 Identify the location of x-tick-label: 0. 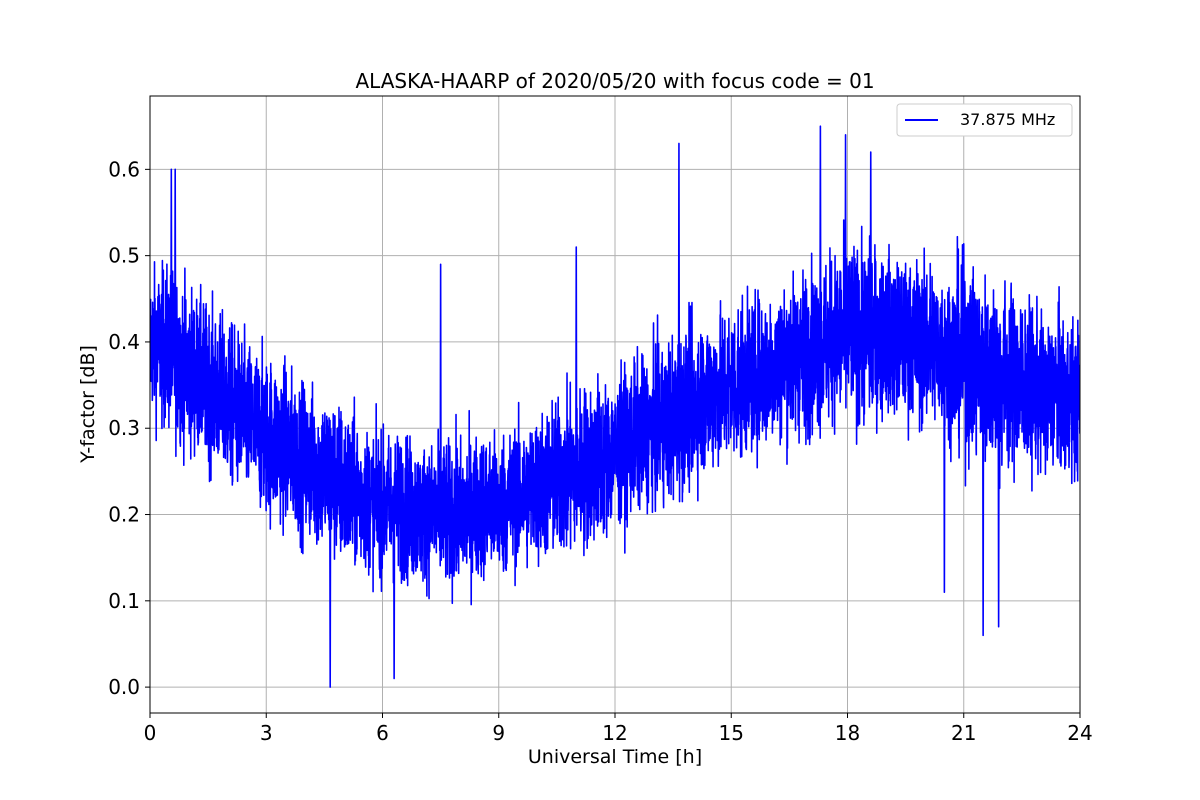
(150, 733).